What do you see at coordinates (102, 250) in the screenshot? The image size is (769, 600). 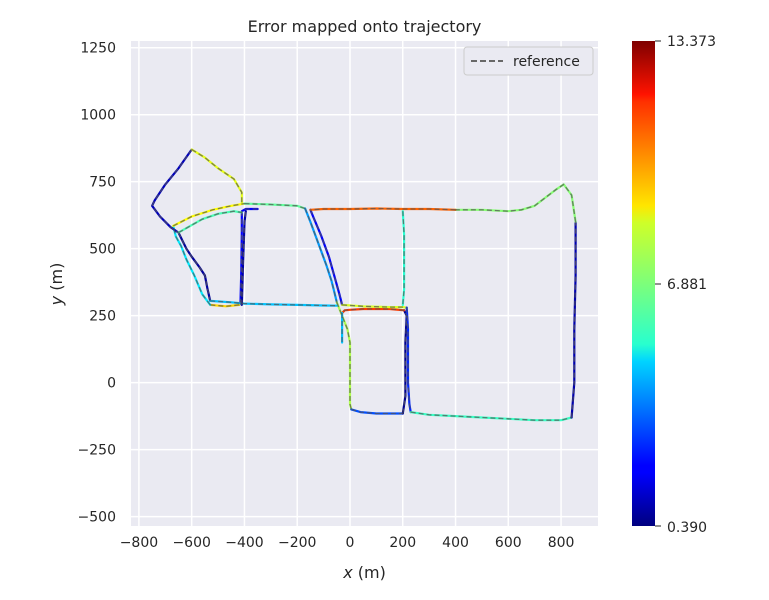 I see `y-tick-label: 500` at bounding box center [102, 250].